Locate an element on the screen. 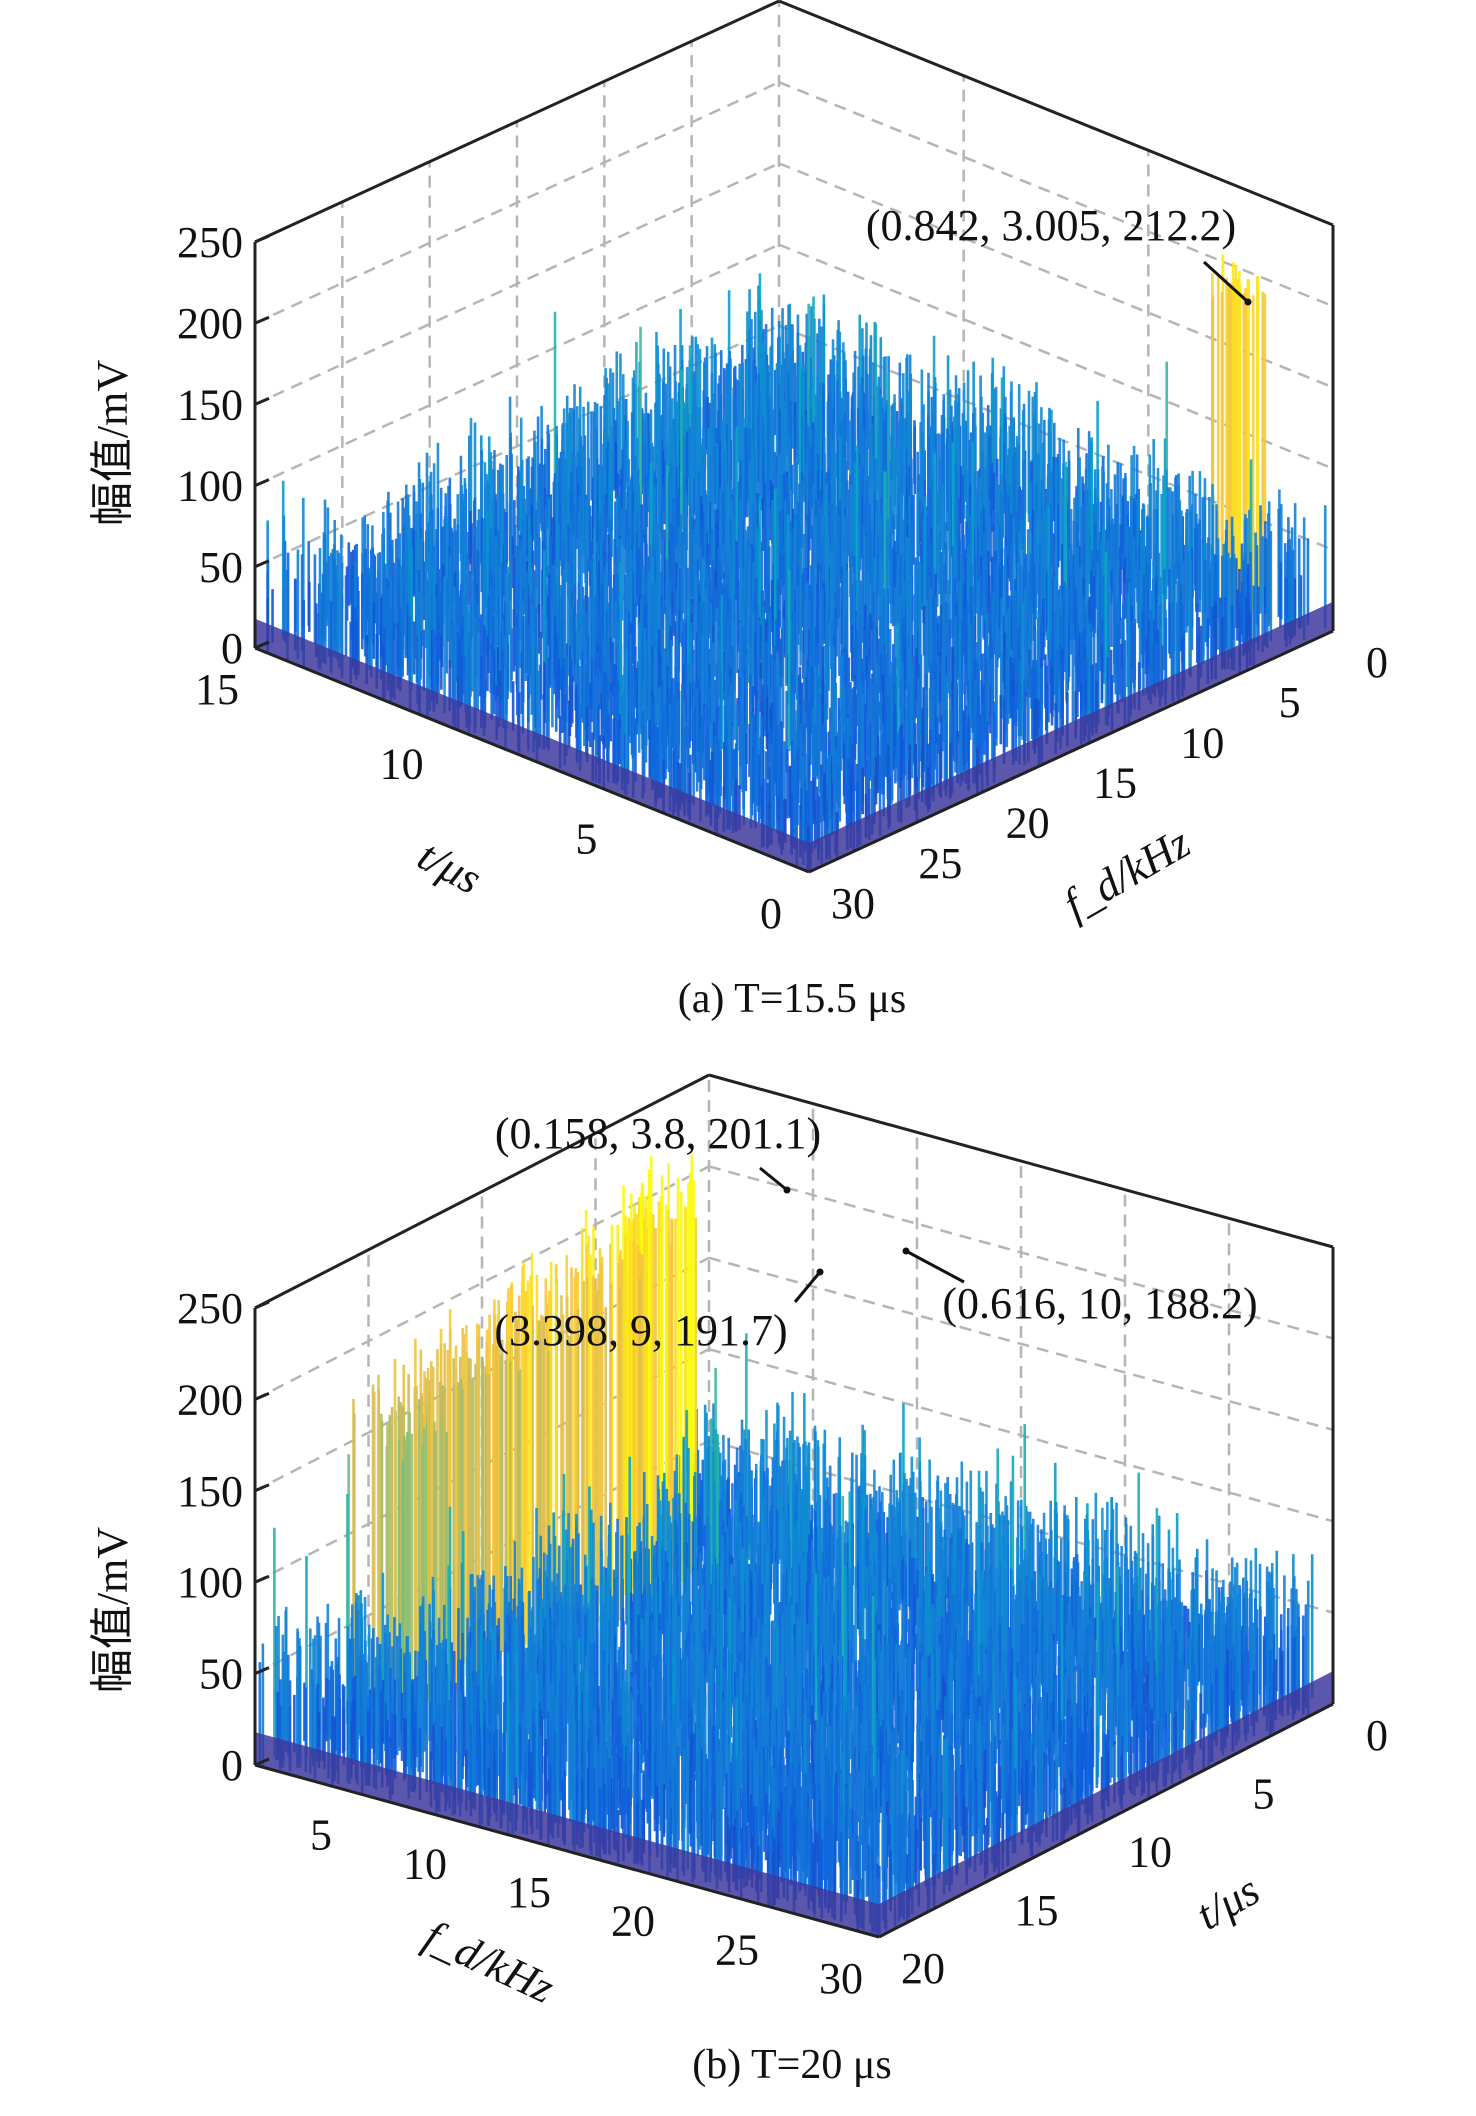 Image resolution: width=1476 pixels, height=2116 pixels. axis-line-right-floor is located at coordinates (1071, 751).